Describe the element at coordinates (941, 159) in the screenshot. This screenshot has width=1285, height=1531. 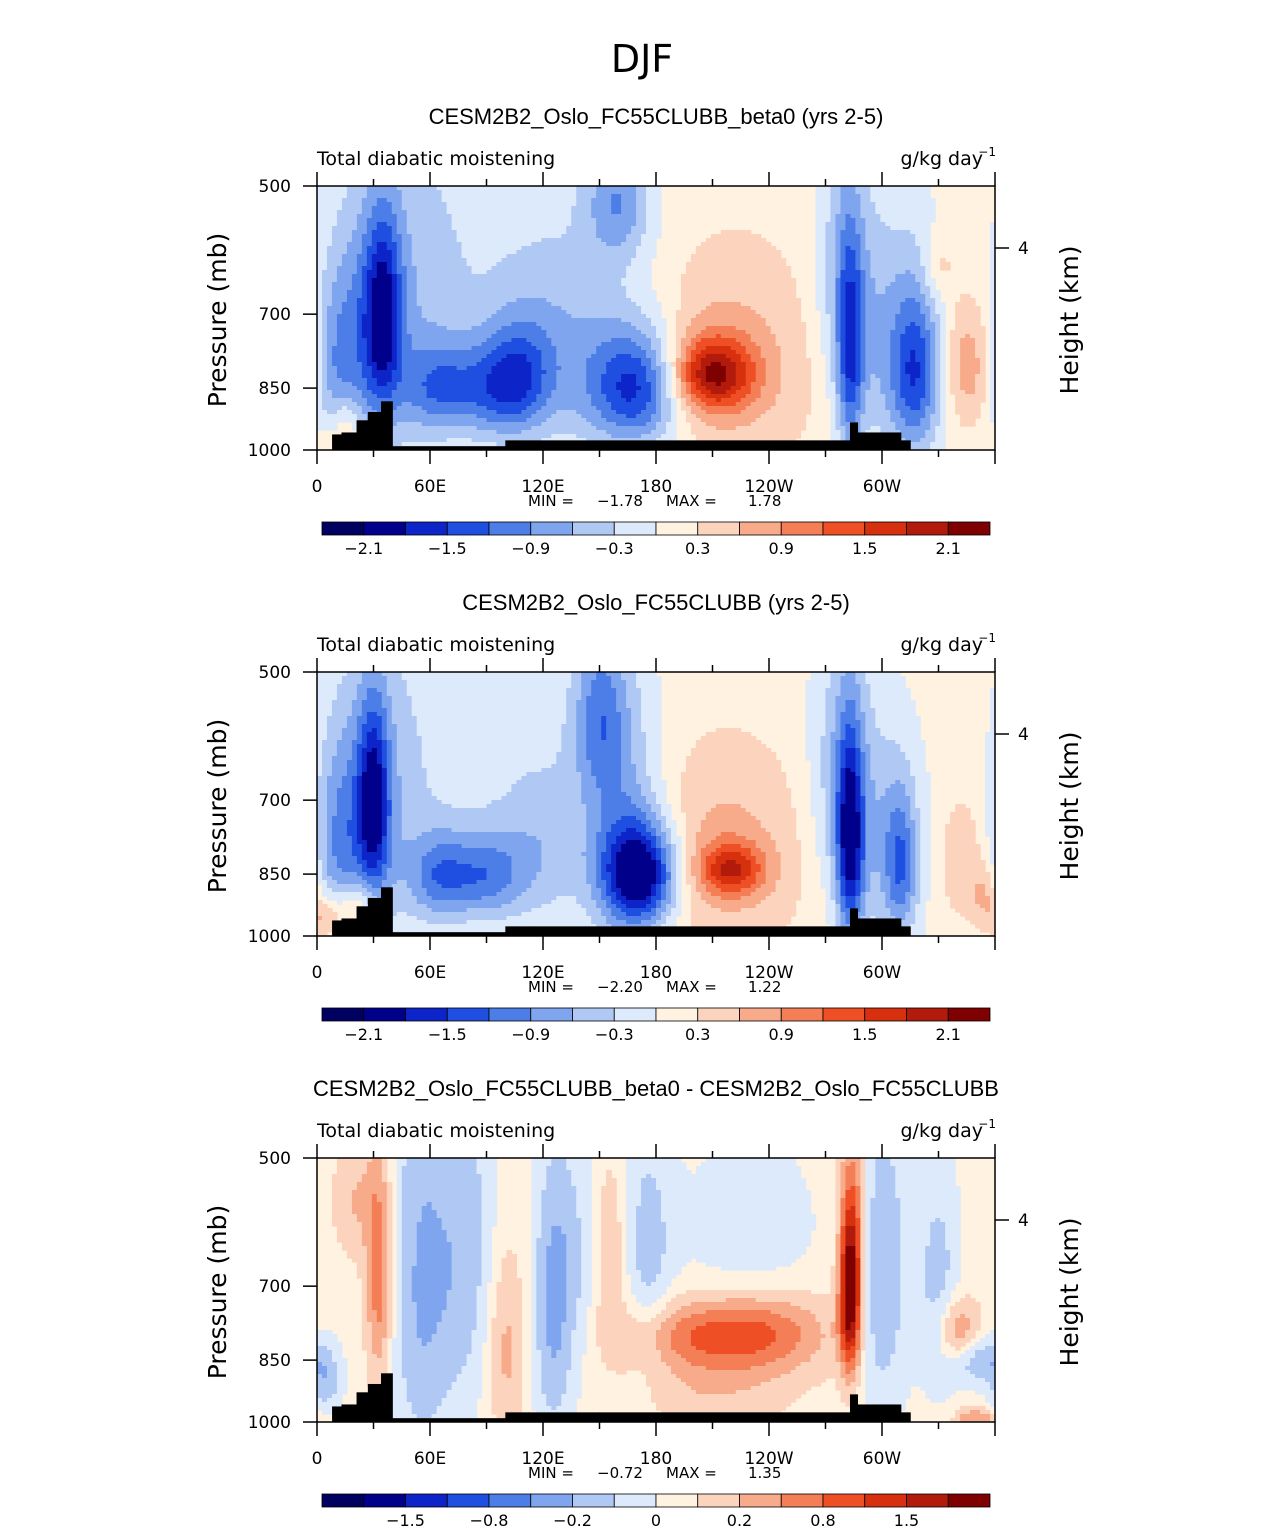
I see `units-label: g/kg day` at that location.